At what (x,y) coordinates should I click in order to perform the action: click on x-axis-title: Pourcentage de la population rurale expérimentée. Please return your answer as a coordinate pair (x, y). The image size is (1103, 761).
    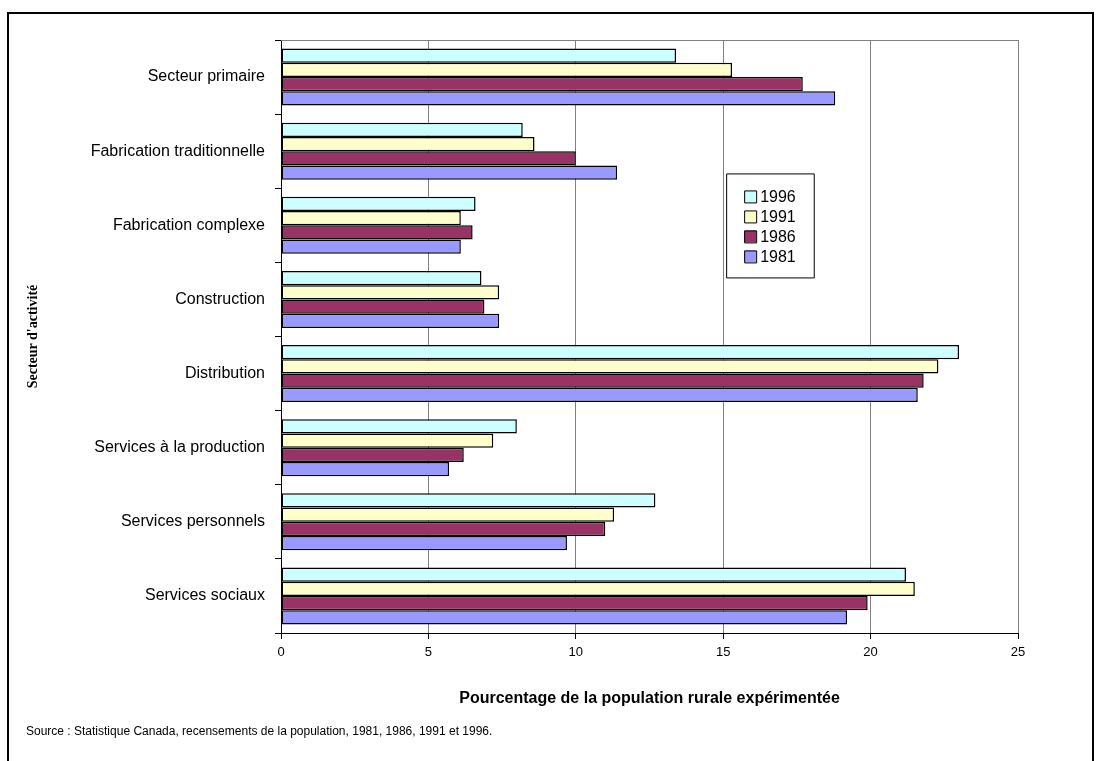
    Looking at the image, I should click on (649, 697).